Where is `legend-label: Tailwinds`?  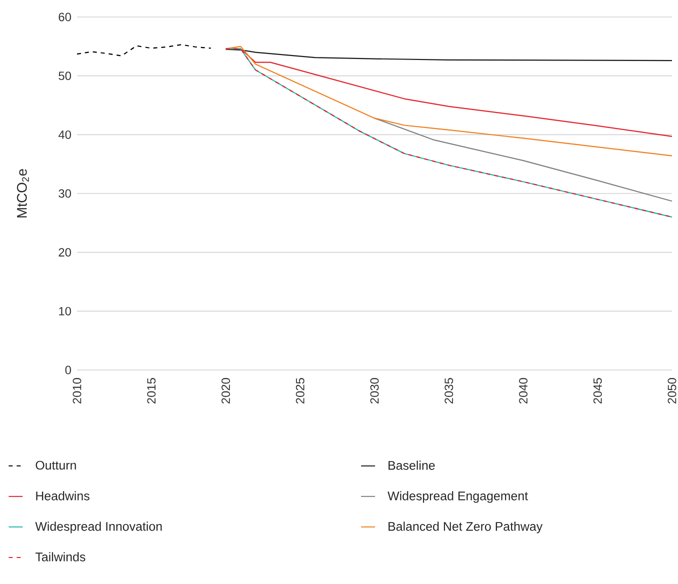 legend-label: Tailwinds is located at coordinates (60, 557).